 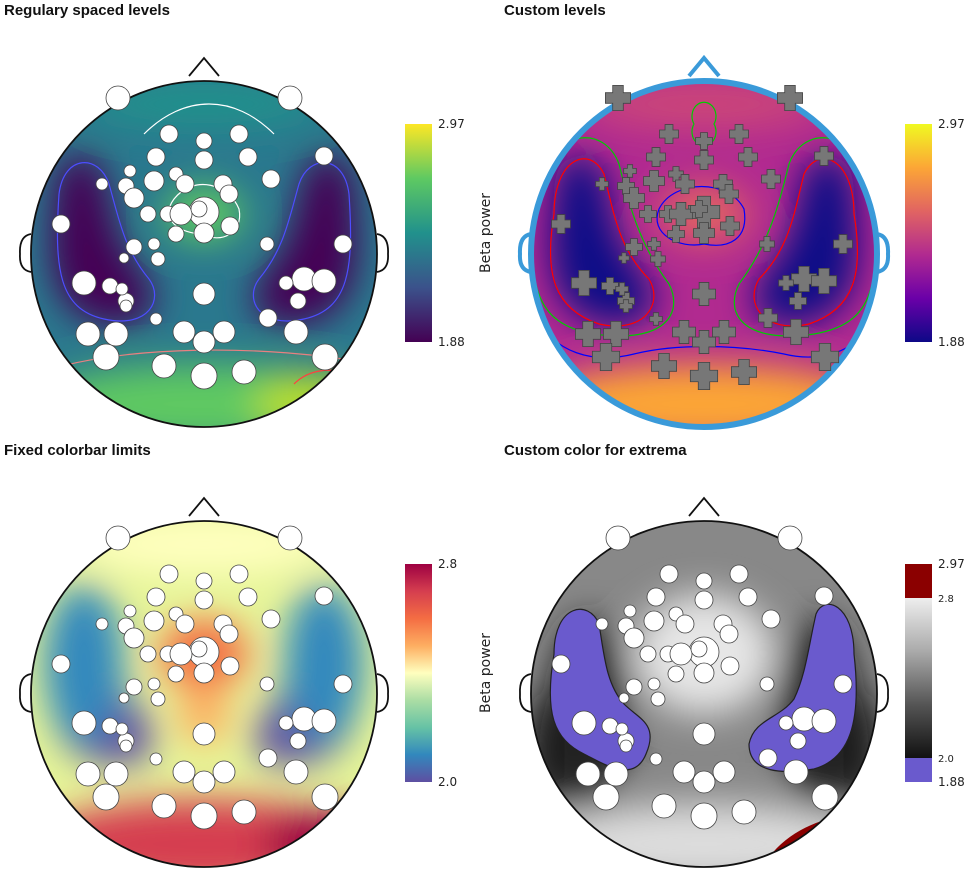 What do you see at coordinates (918, 581) in the screenshot?
I see `colorbar-high-block` at bounding box center [918, 581].